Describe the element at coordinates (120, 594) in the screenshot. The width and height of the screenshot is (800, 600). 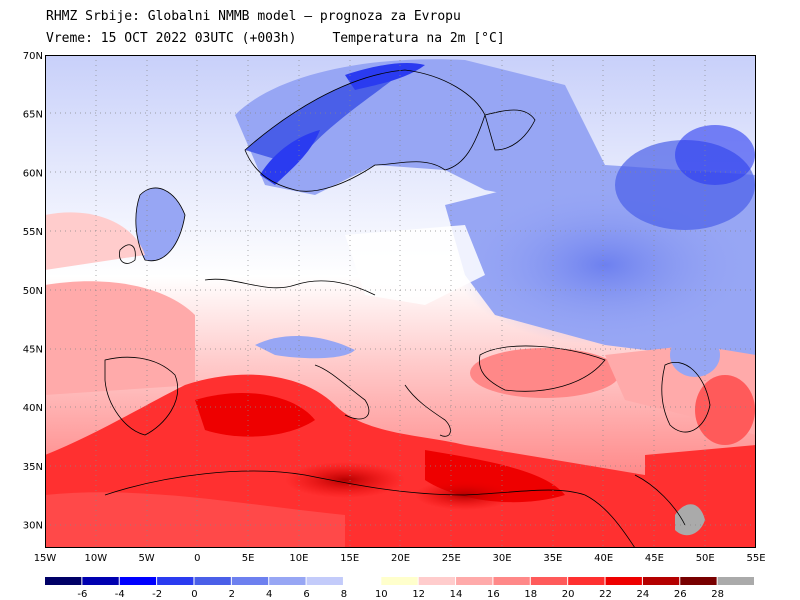
I see `colorbar-tick-label: -4` at that location.